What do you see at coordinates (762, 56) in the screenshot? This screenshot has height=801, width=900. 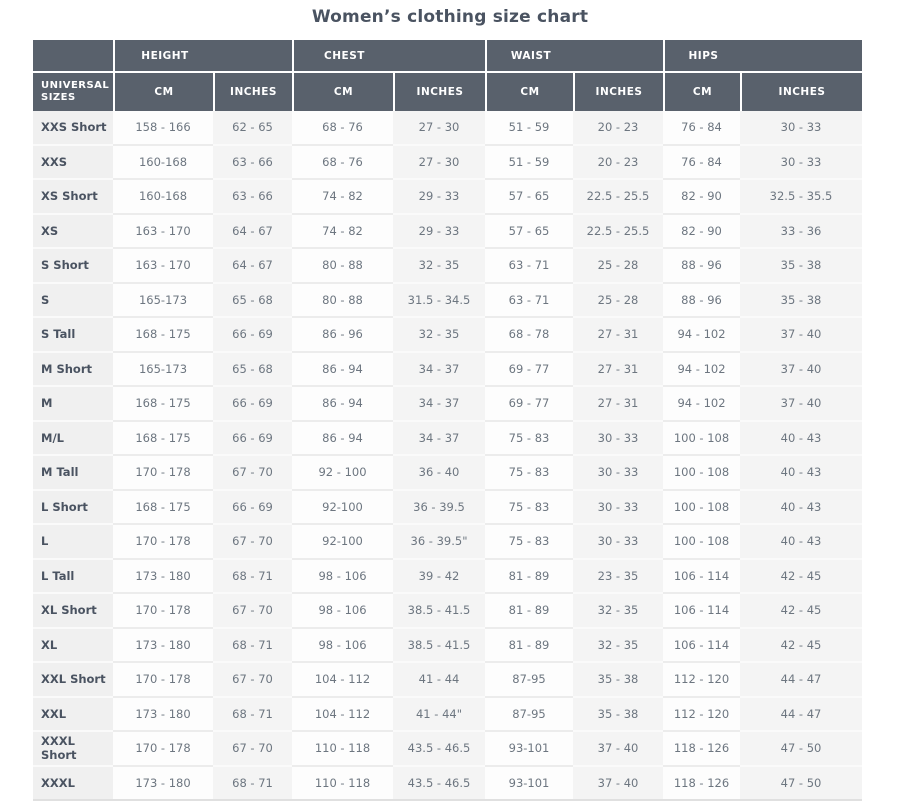 I see `group-header-hips: HIPS` at bounding box center [762, 56].